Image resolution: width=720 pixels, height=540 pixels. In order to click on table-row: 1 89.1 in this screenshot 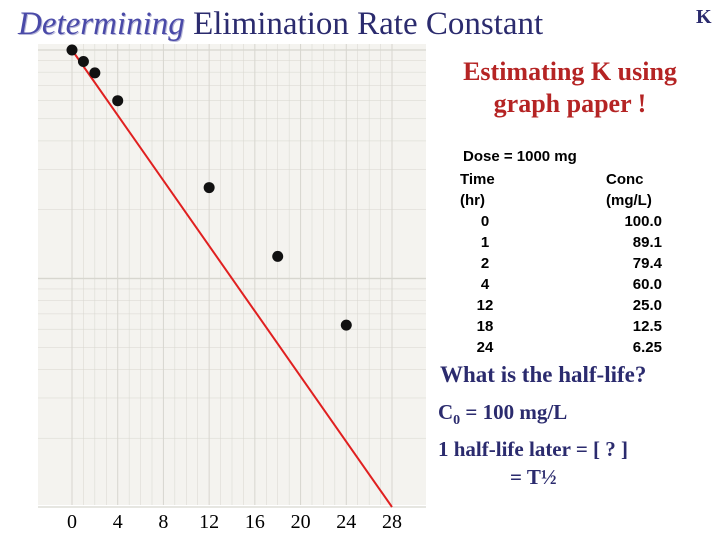, I will do `click(568, 242)`.